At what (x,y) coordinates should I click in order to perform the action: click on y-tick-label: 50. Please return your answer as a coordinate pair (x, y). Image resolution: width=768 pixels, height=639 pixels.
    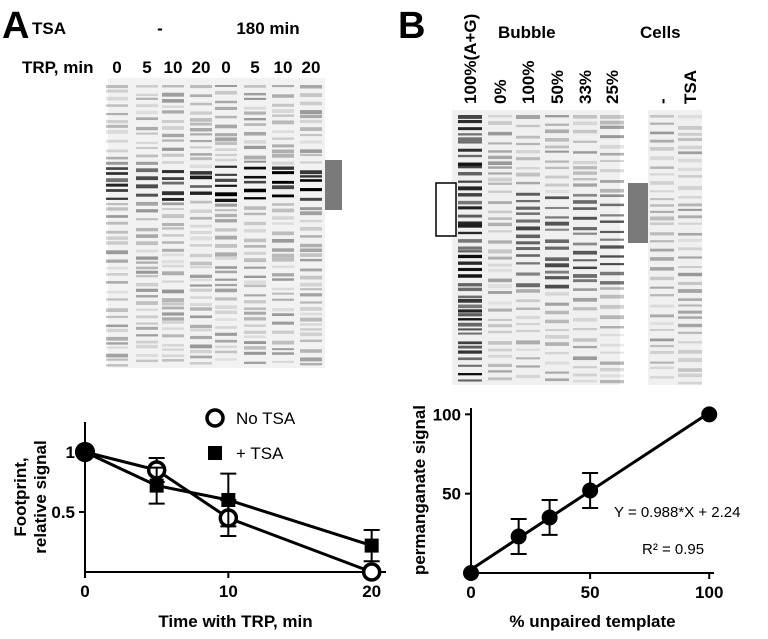
    Looking at the image, I should click on (451, 494).